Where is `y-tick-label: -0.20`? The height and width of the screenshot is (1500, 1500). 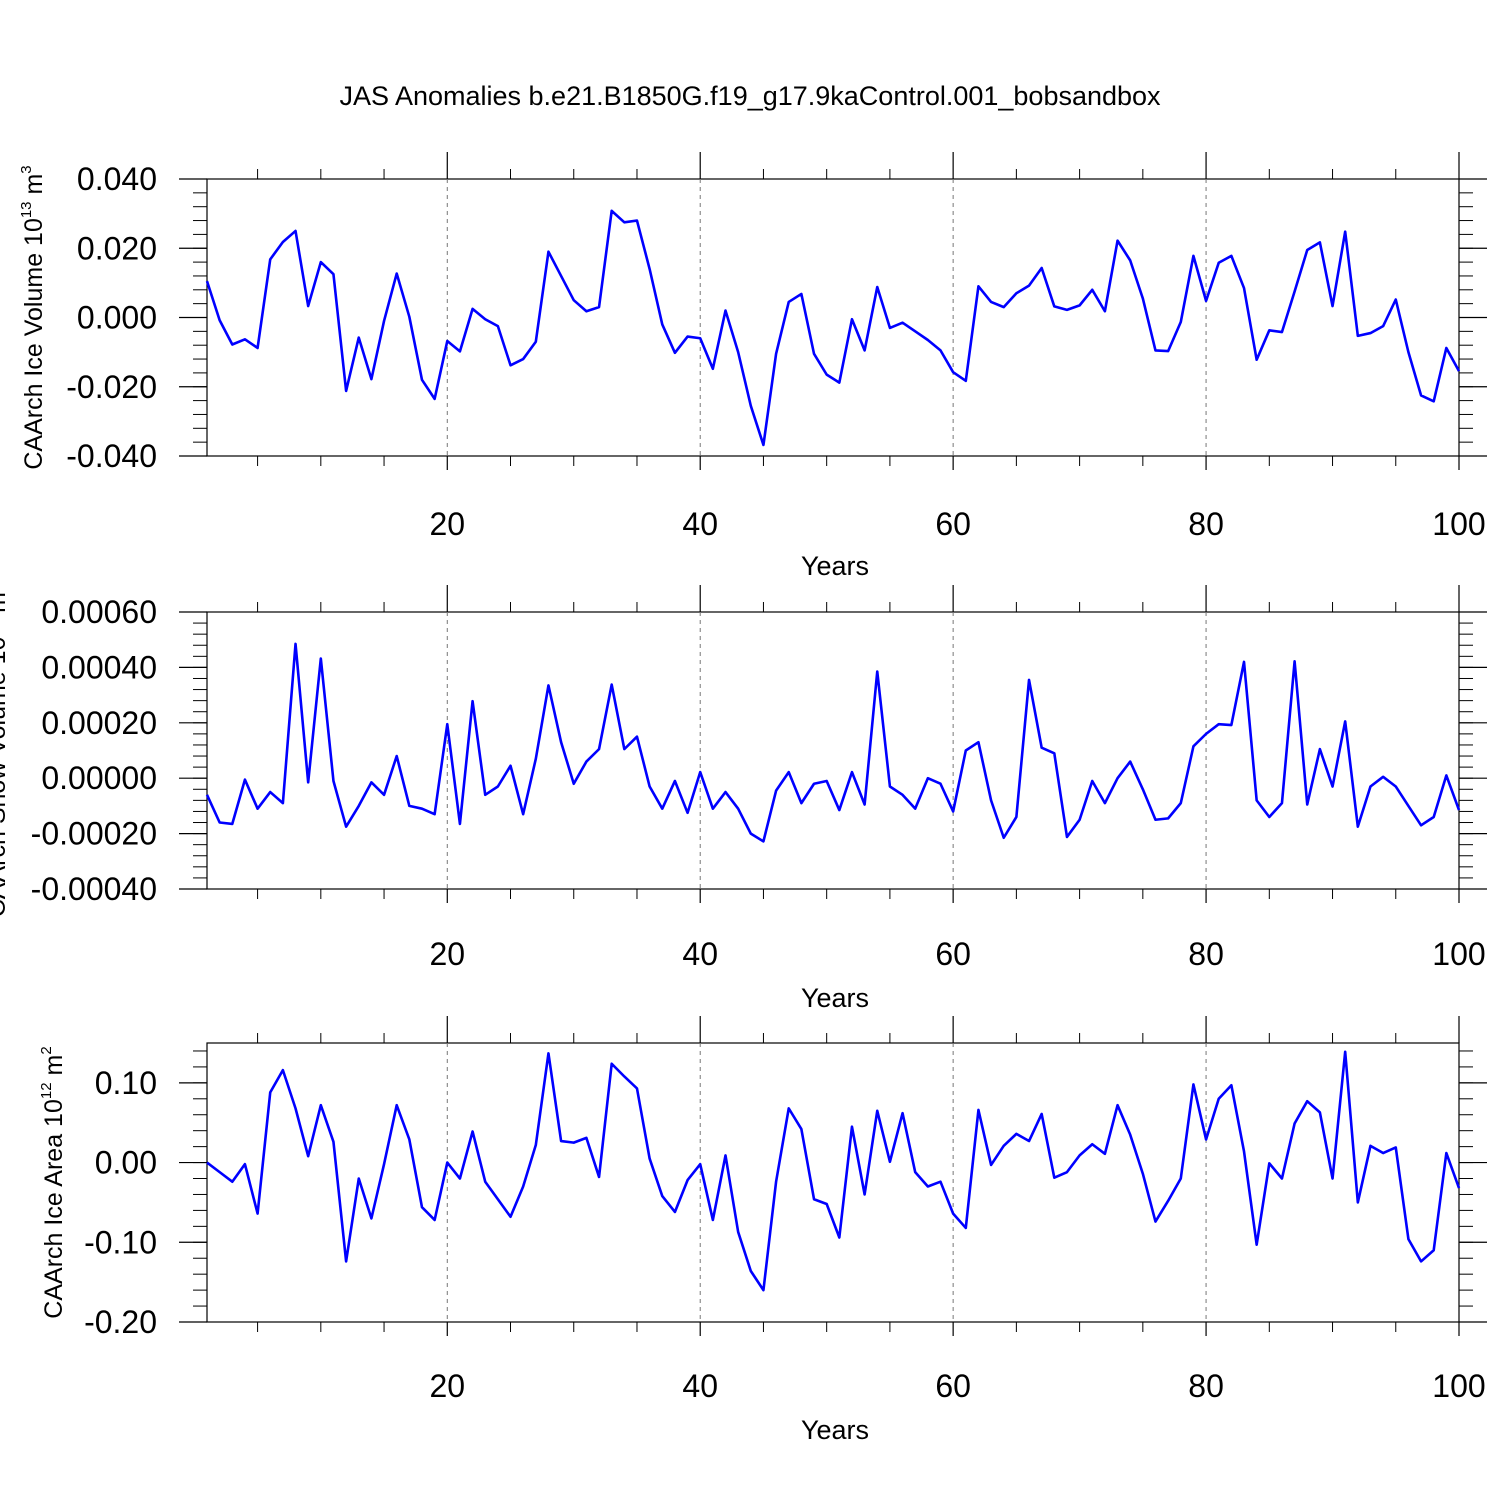 y-tick-label: -0.20 is located at coordinates (120, 1322).